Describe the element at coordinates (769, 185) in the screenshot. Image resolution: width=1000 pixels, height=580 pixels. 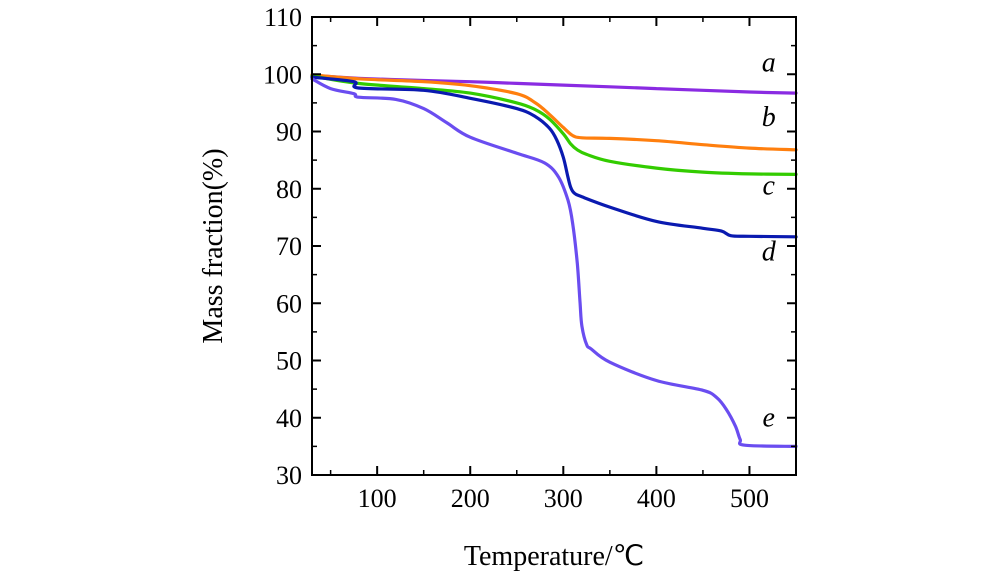
I see `series-label-c: c` at that location.